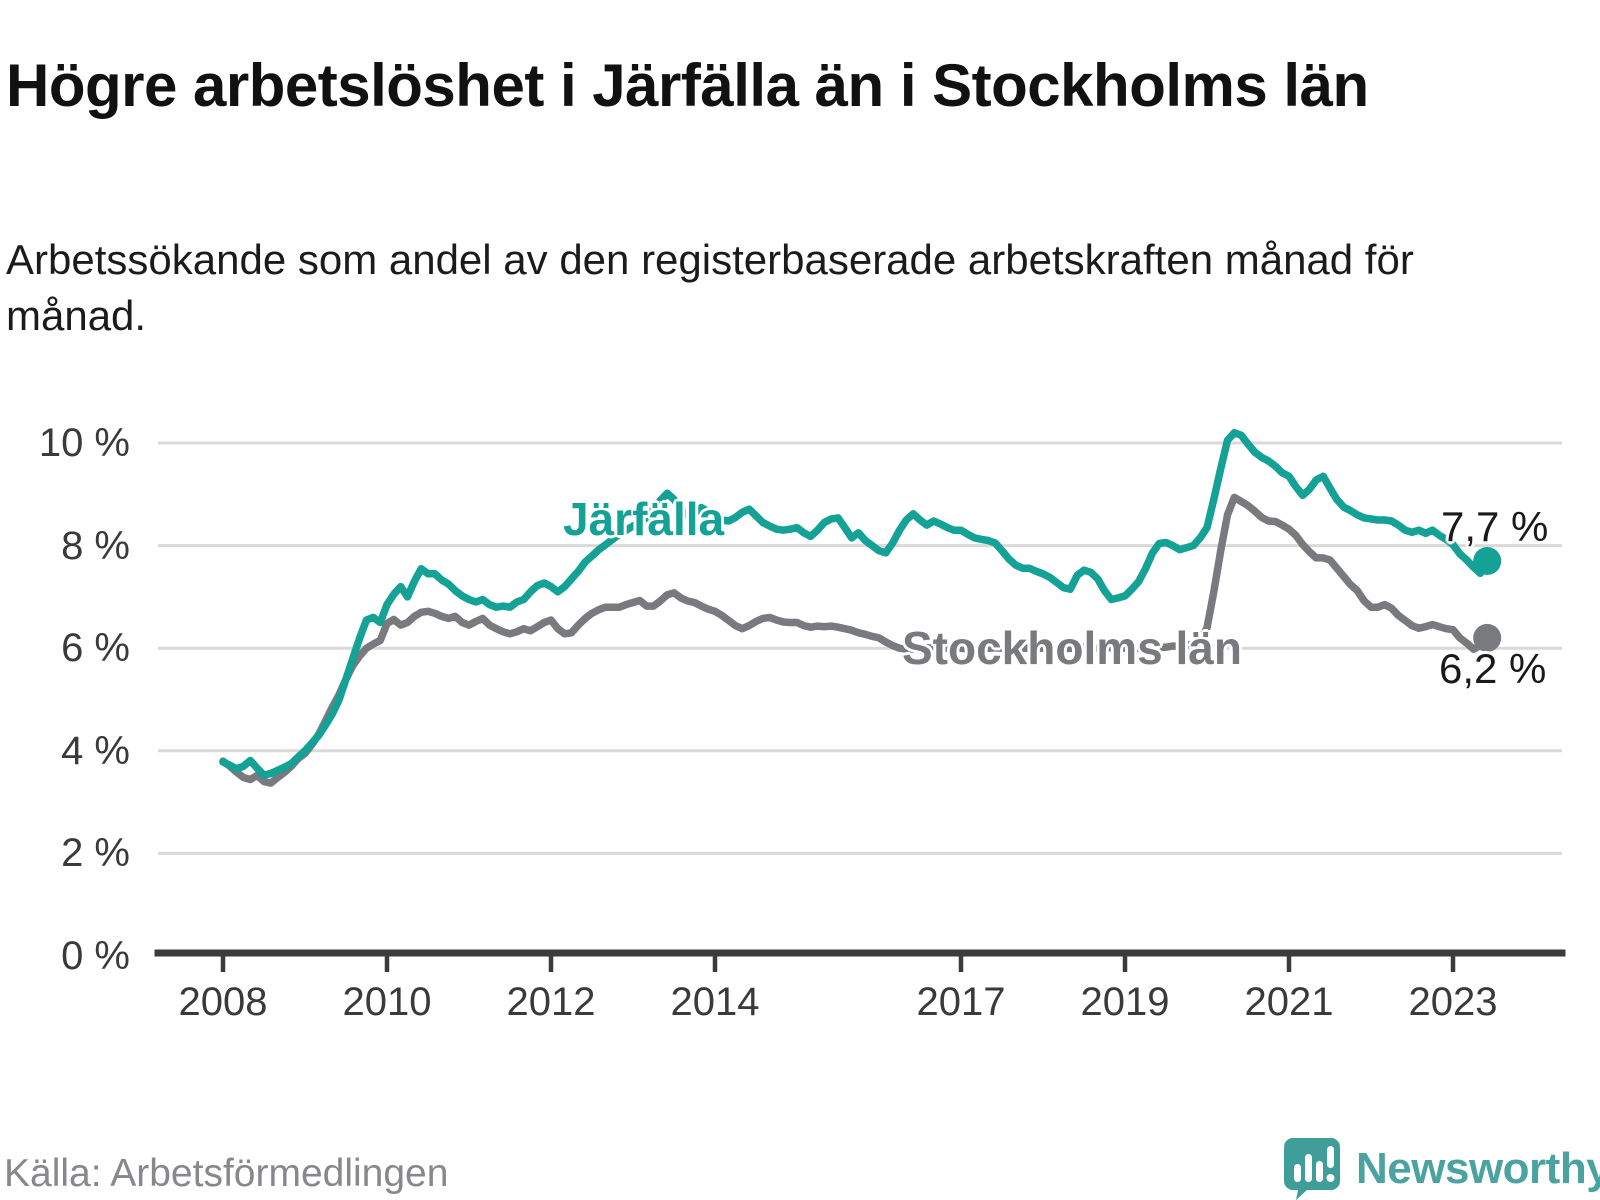 The height and width of the screenshot is (1200, 1600). I want to click on y-tick-label: 8 %, so click(95, 545).